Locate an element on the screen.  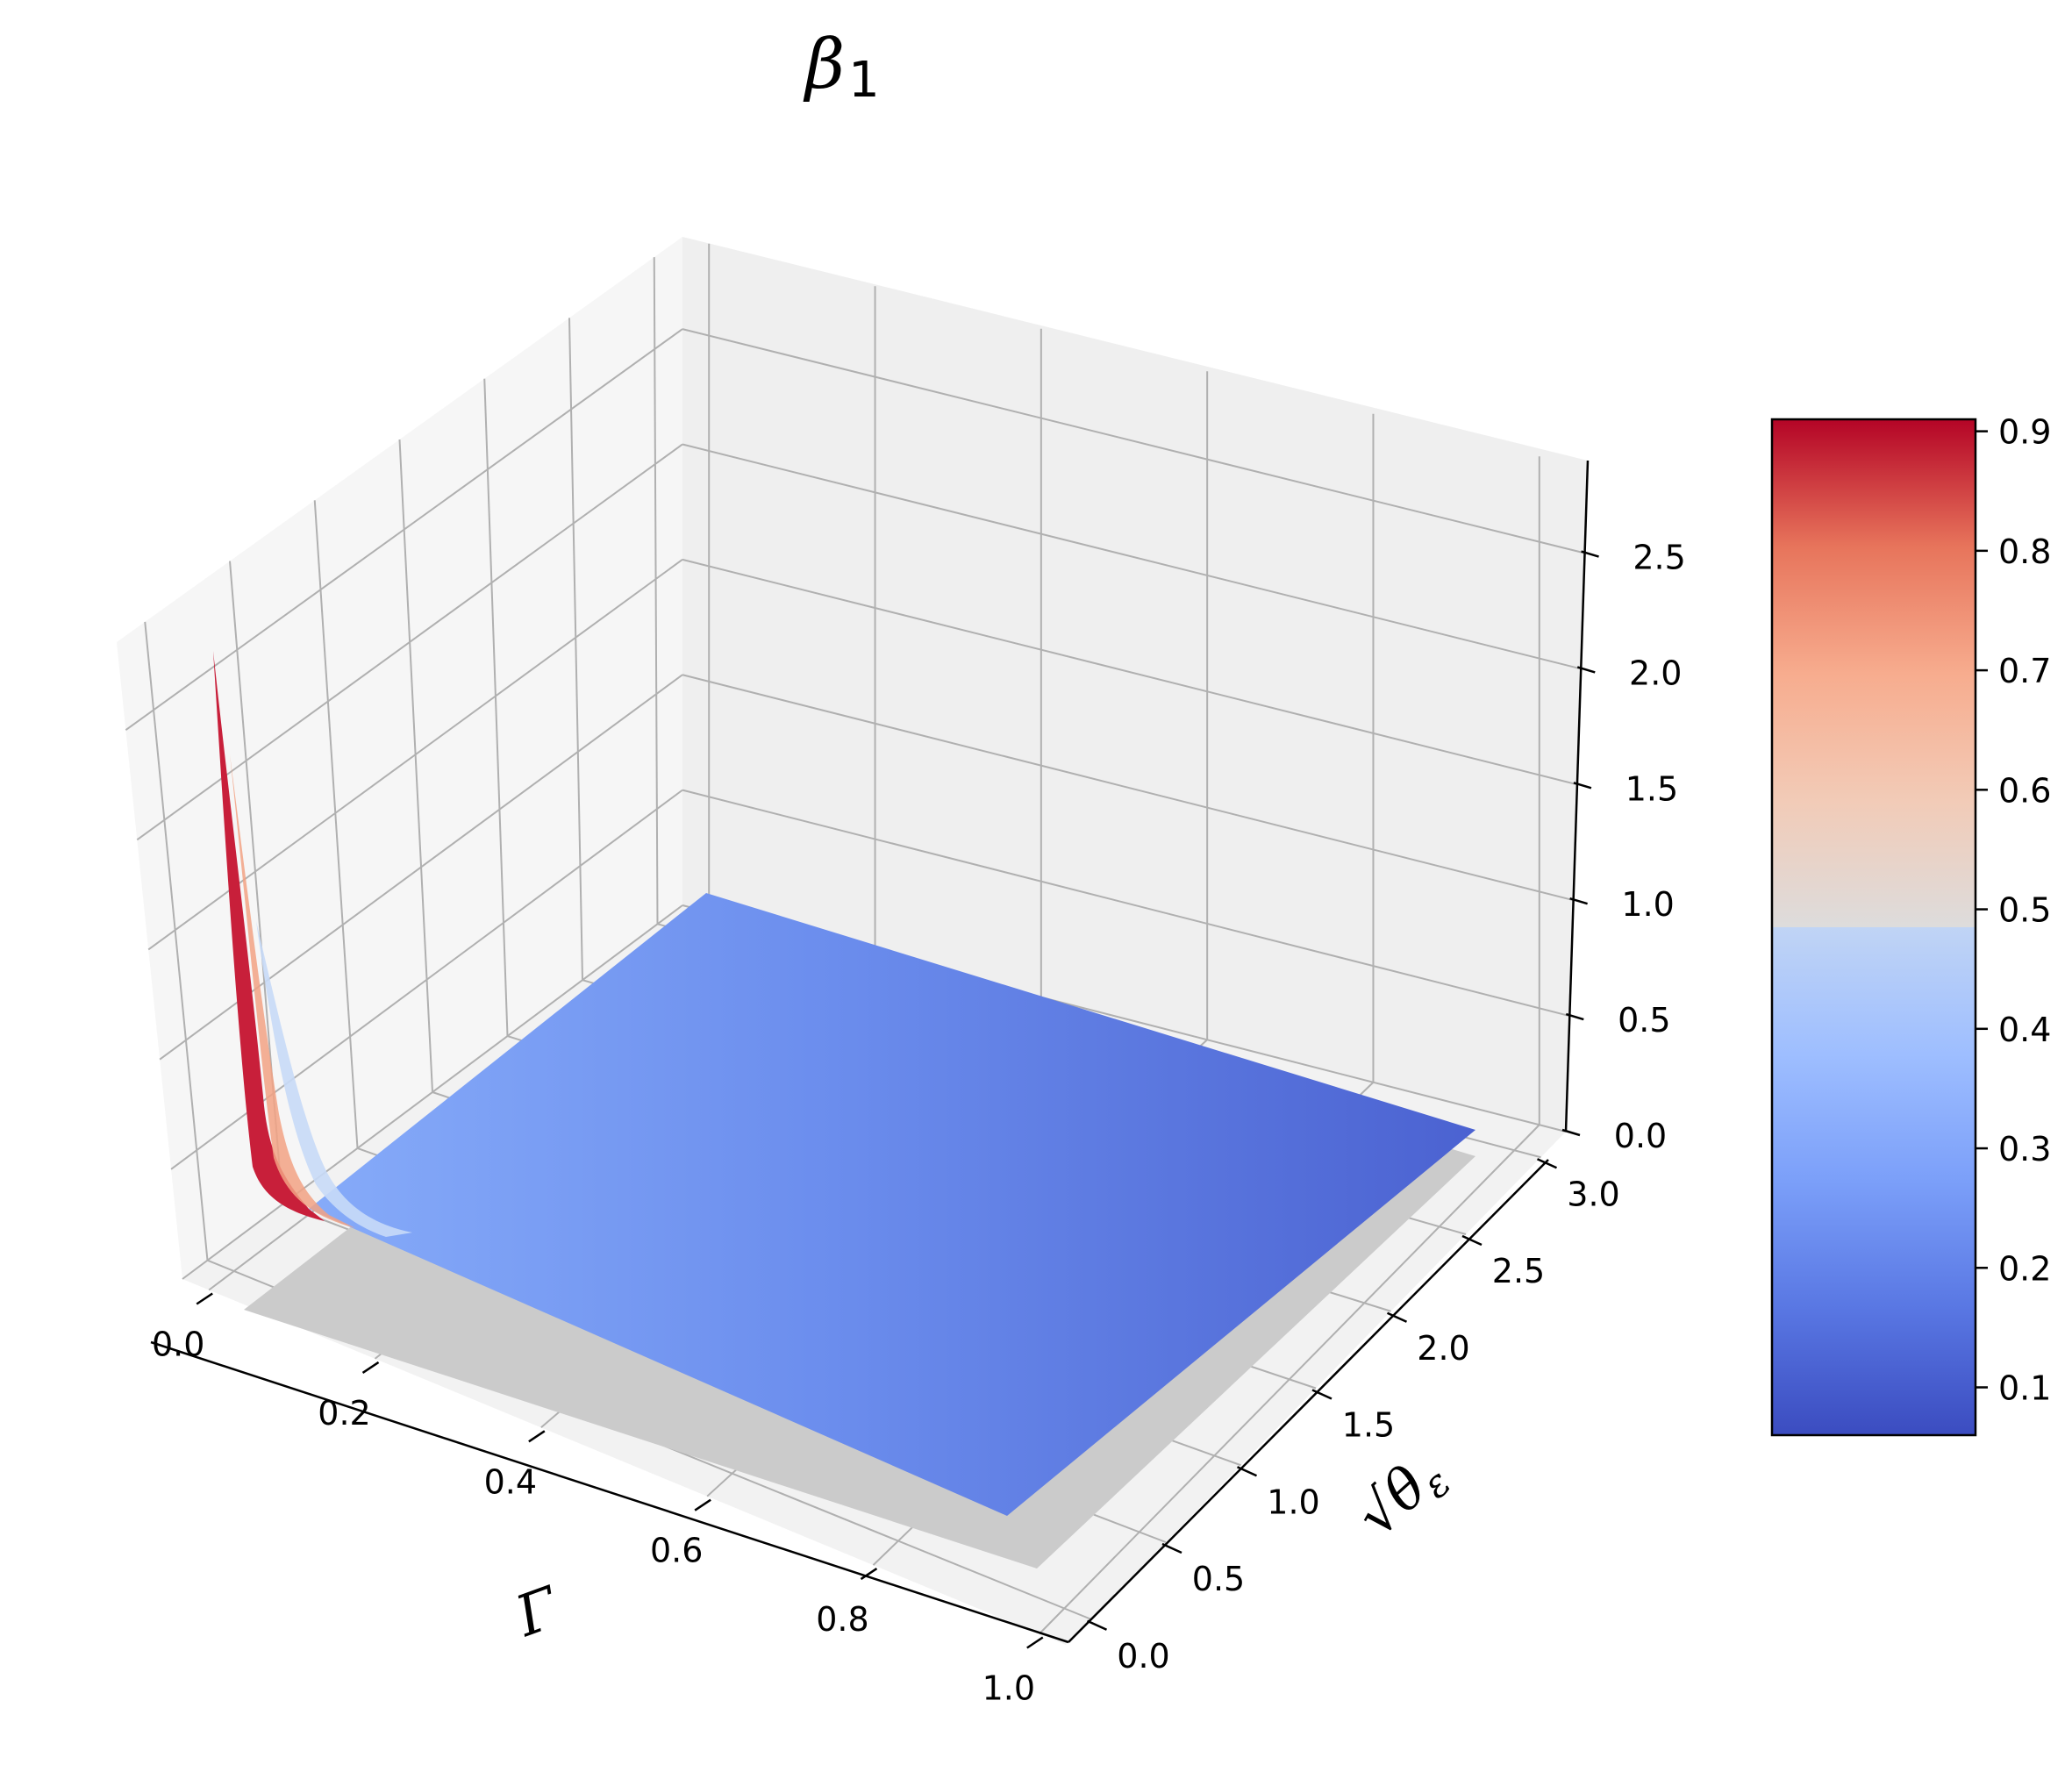
surface-tail-fade is located at coordinates (334, 1079).